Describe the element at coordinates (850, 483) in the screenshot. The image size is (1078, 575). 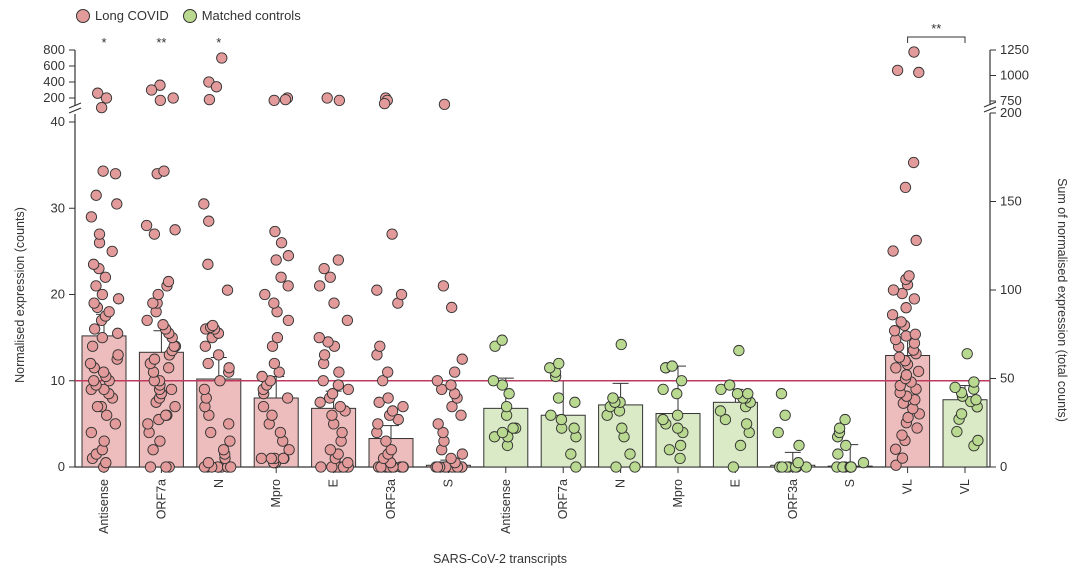
I see `category-label: S` at that location.